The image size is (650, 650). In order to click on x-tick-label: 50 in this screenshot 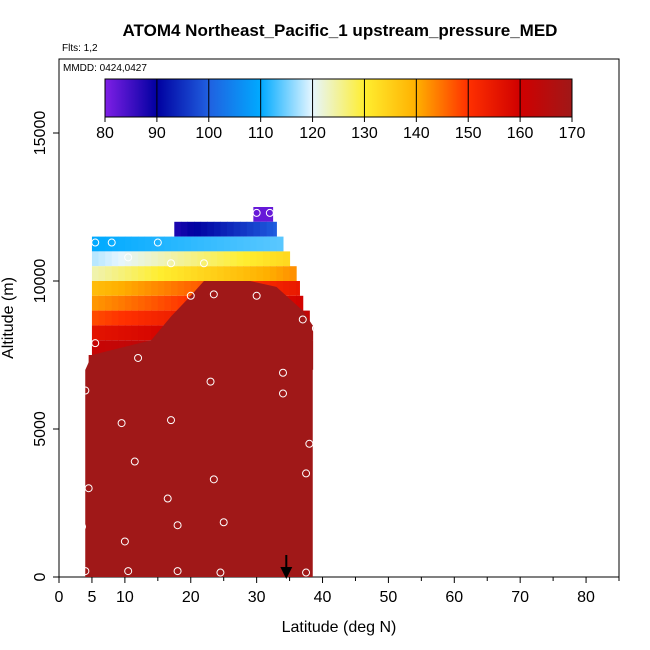, I will do `click(389, 597)`.